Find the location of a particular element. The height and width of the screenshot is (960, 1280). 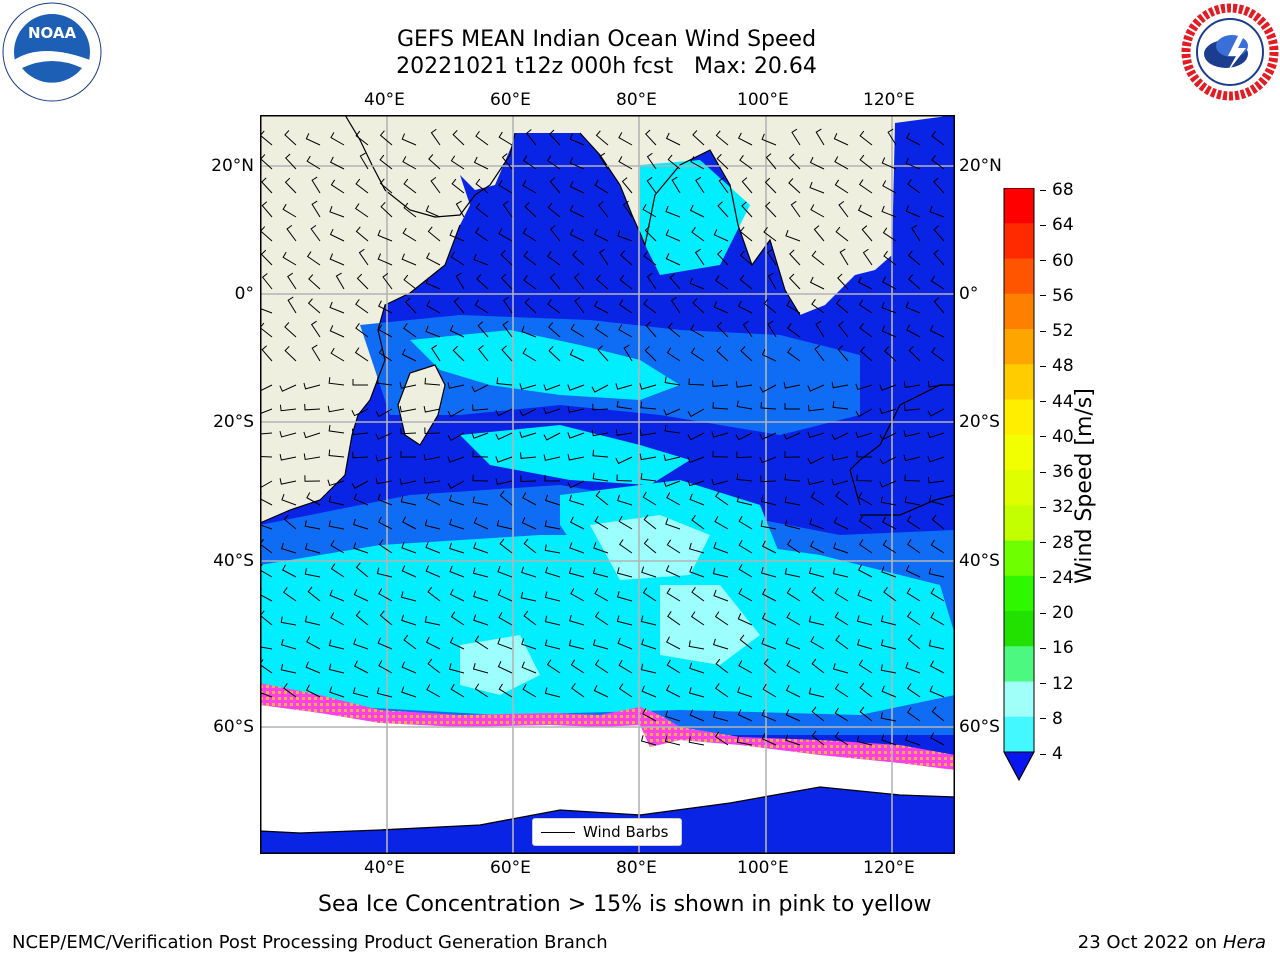

lon-label-top: 120°E is located at coordinates (889, 100).